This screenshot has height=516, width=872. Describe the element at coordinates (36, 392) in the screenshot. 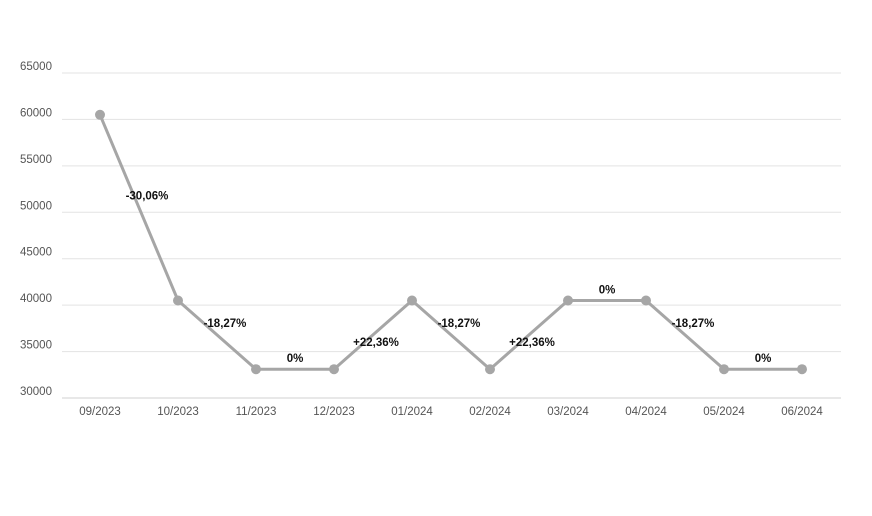

I see `y-tick-label: 30000` at that location.